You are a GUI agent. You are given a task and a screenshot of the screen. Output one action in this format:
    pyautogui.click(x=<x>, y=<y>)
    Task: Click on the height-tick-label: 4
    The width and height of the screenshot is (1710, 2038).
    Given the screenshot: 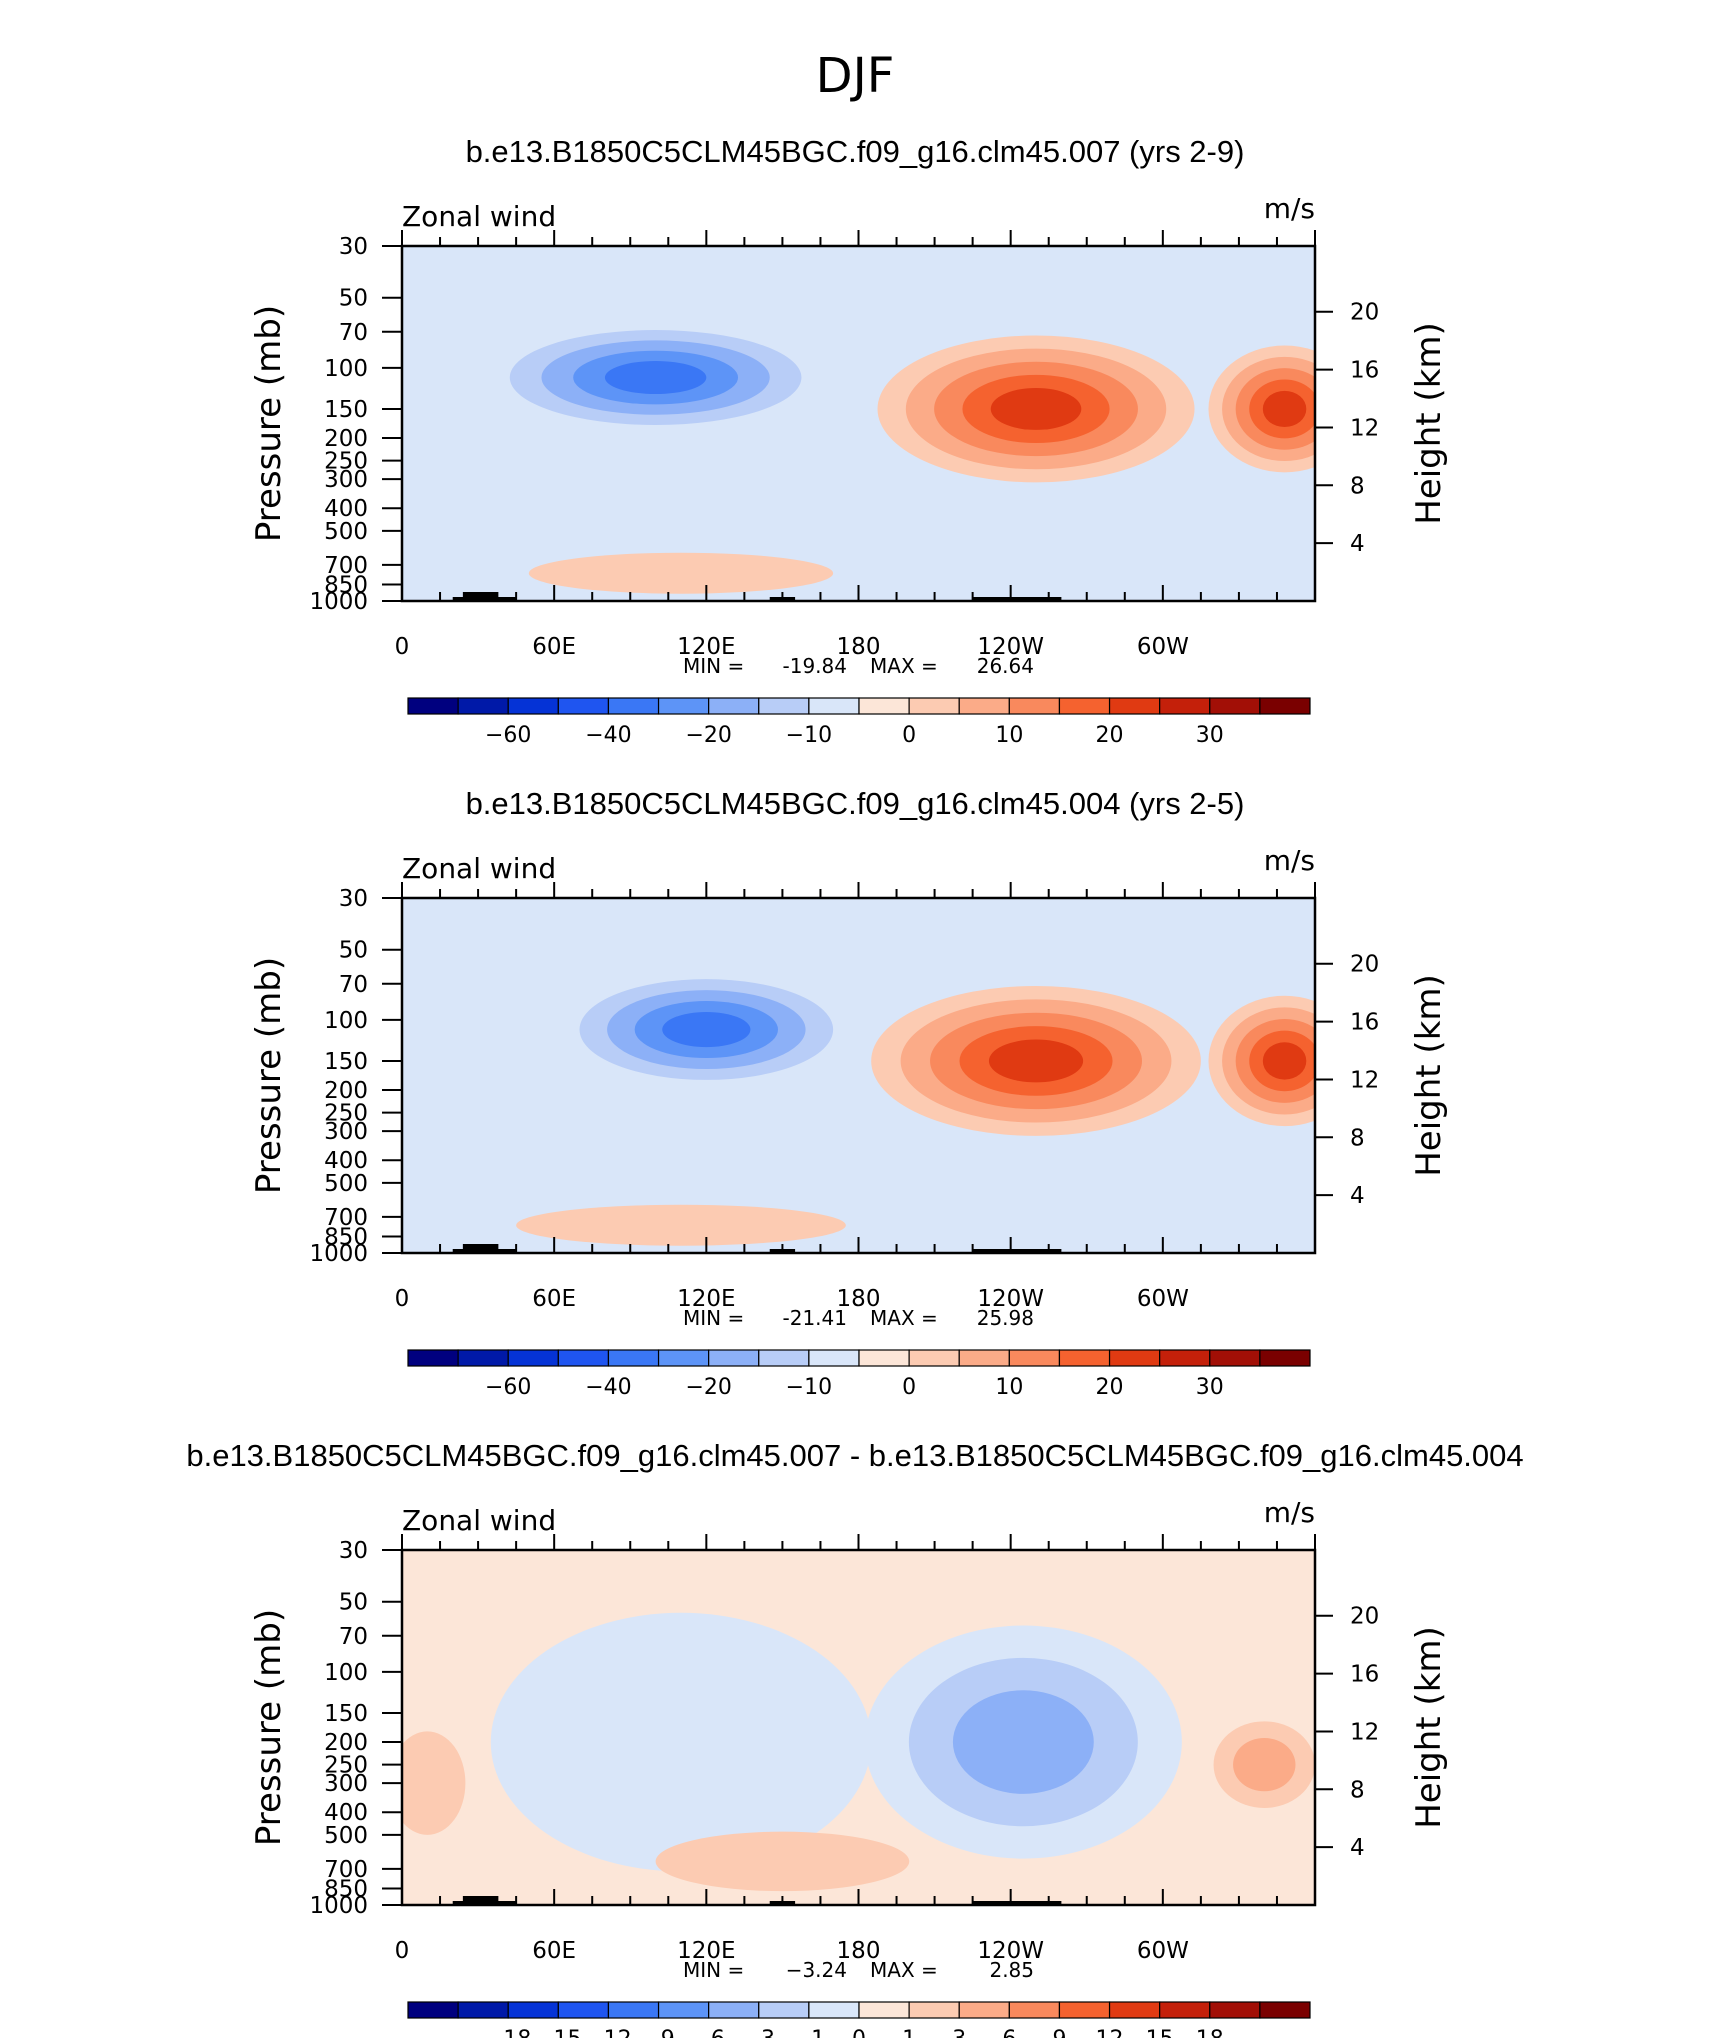 What is the action you would take?
    pyautogui.click(x=1357, y=1848)
    